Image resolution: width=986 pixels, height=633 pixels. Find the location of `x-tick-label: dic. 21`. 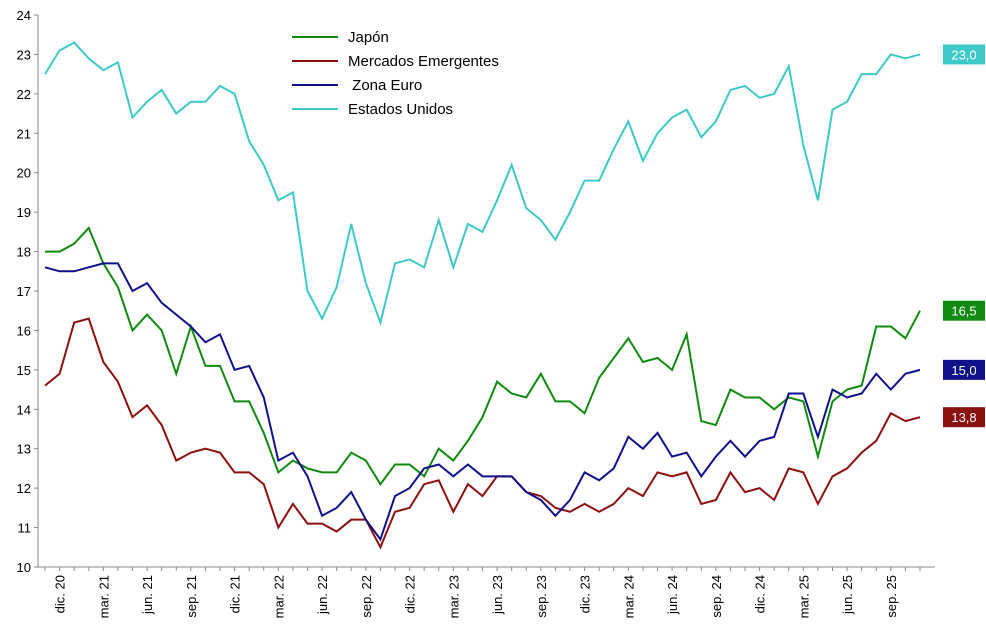

x-tick-label: dic. 21 is located at coordinates (235, 594).